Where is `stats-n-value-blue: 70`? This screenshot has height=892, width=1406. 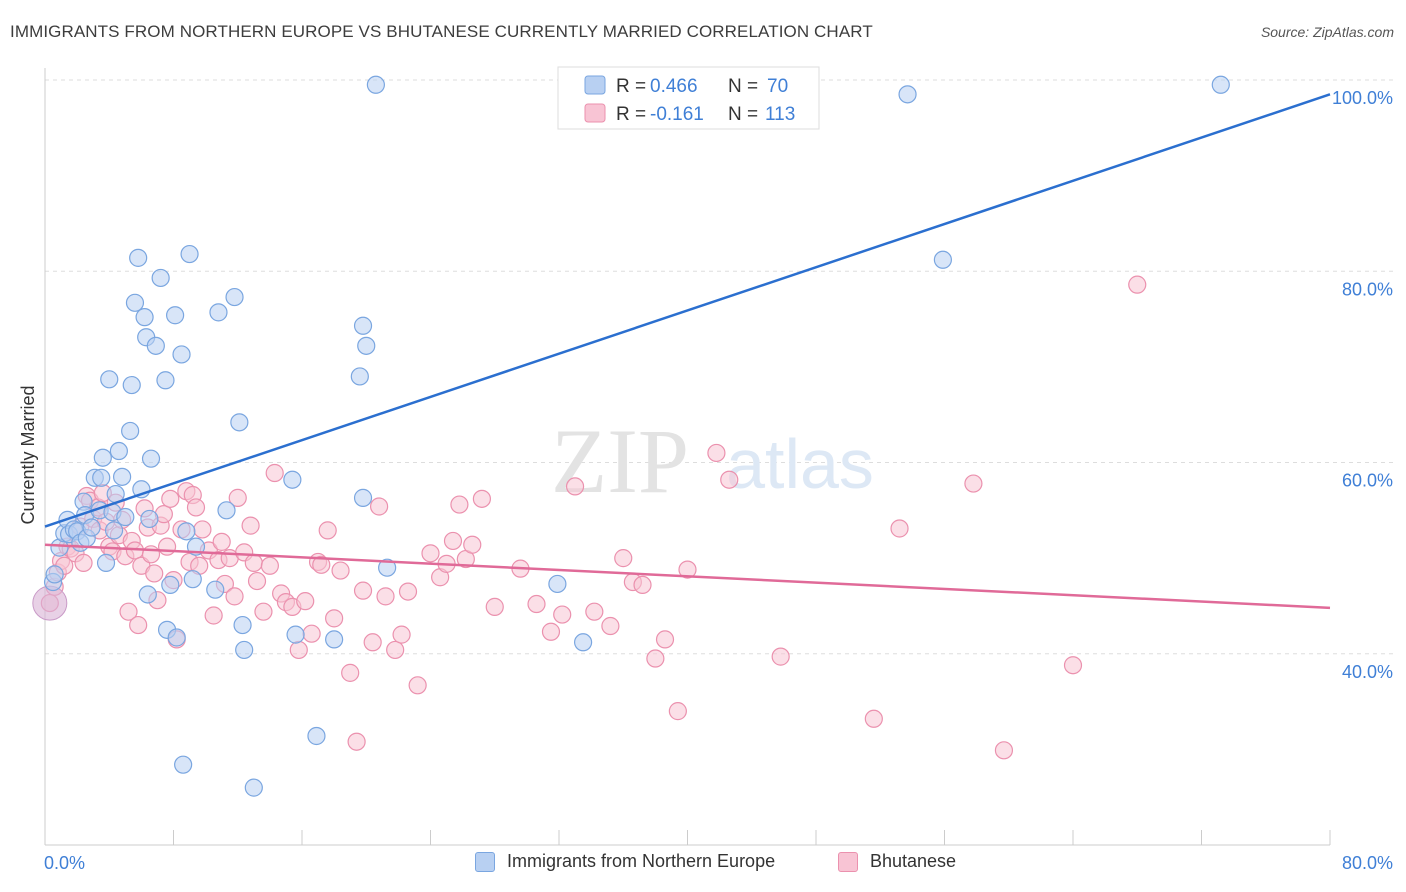 stats-n-value-blue: 70 is located at coordinates (777, 86).